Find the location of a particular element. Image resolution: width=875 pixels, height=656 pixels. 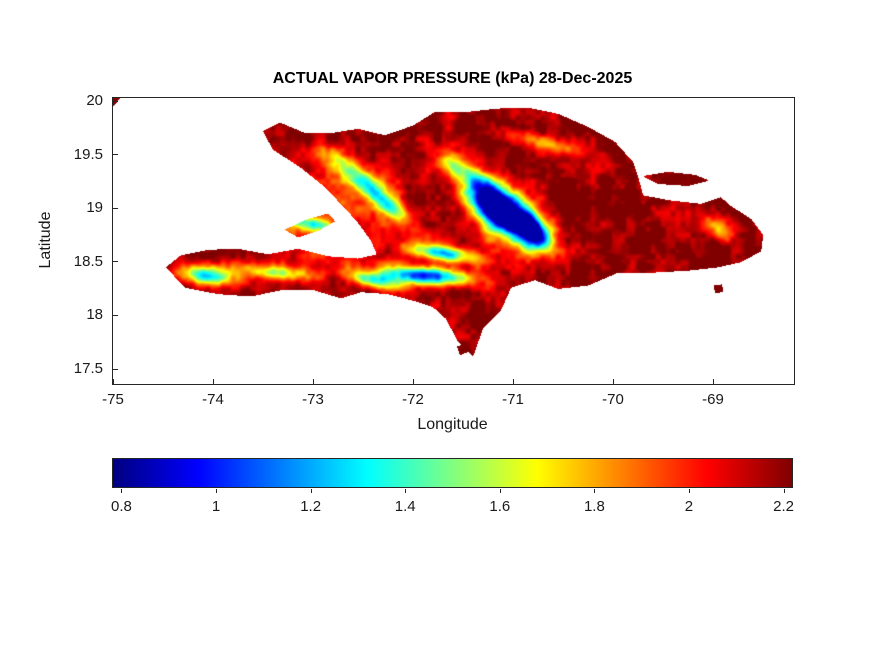

x-tick-label: -69 is located at coordinates (713, 399).